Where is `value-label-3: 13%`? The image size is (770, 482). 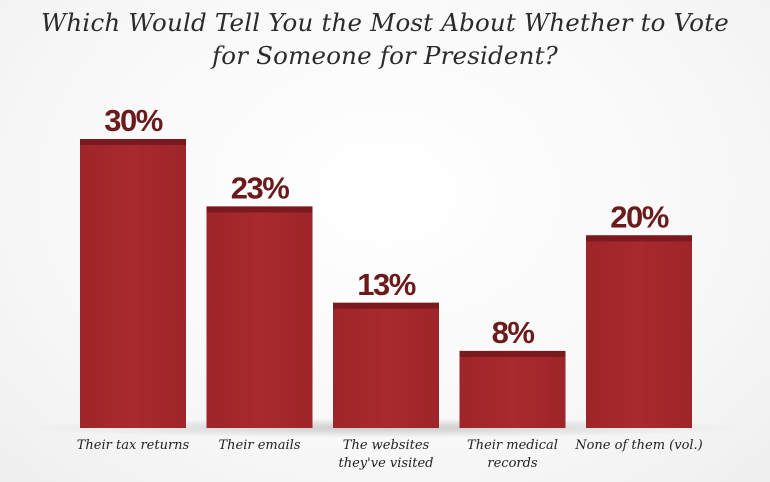 value-label-3: 13% is located at coordinates (386, 284).